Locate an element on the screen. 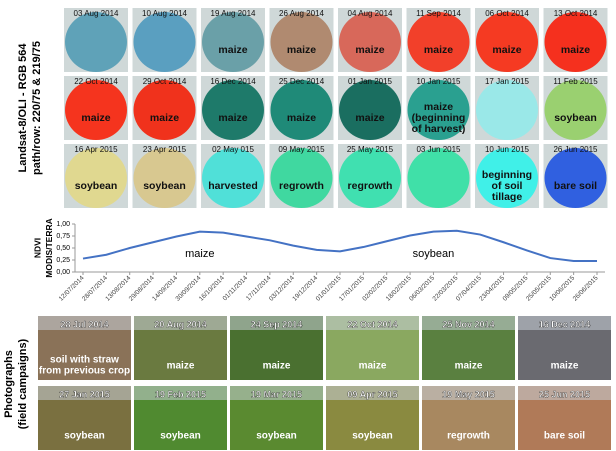 The width and height of the screenshot is (616, 451). tile-label: (beginning is located at coordinates (439, 118).